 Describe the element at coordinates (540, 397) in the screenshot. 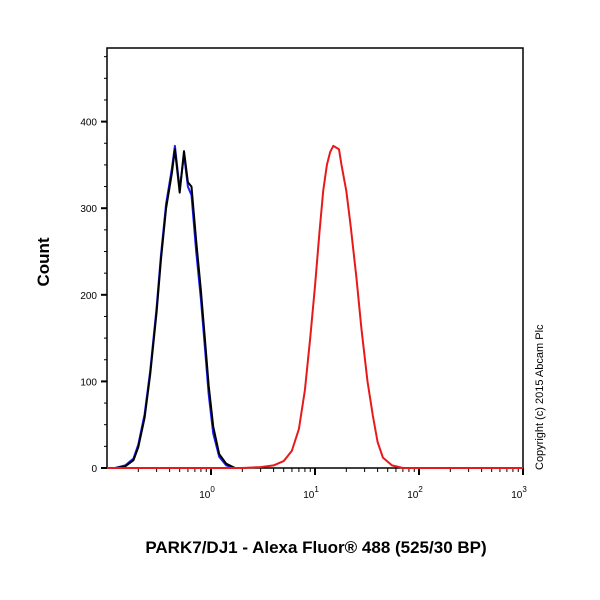

I see `copyright-annotation: Copyright (c) 2015 Abcam Plc` at that location.